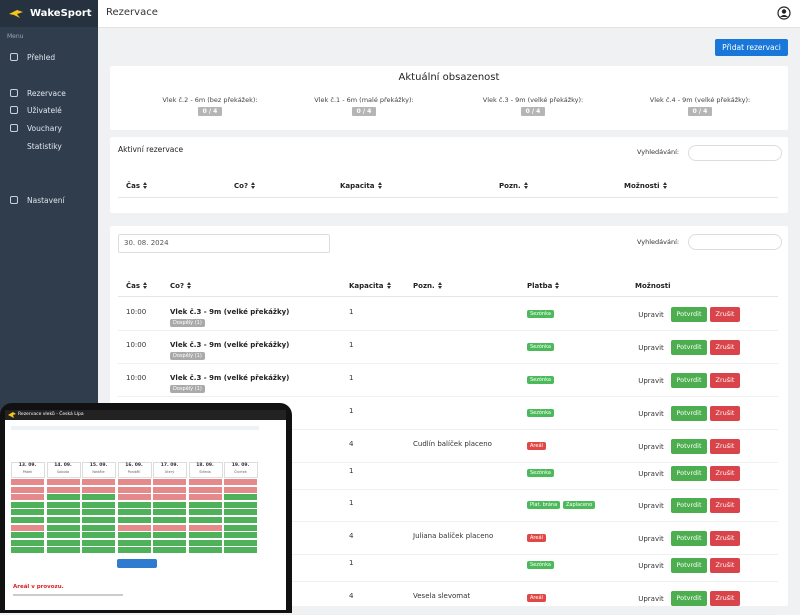 The height and width of the screenshot is (615, 800). I want to click on sidebar-item: Nastavení, so click(49, 200).